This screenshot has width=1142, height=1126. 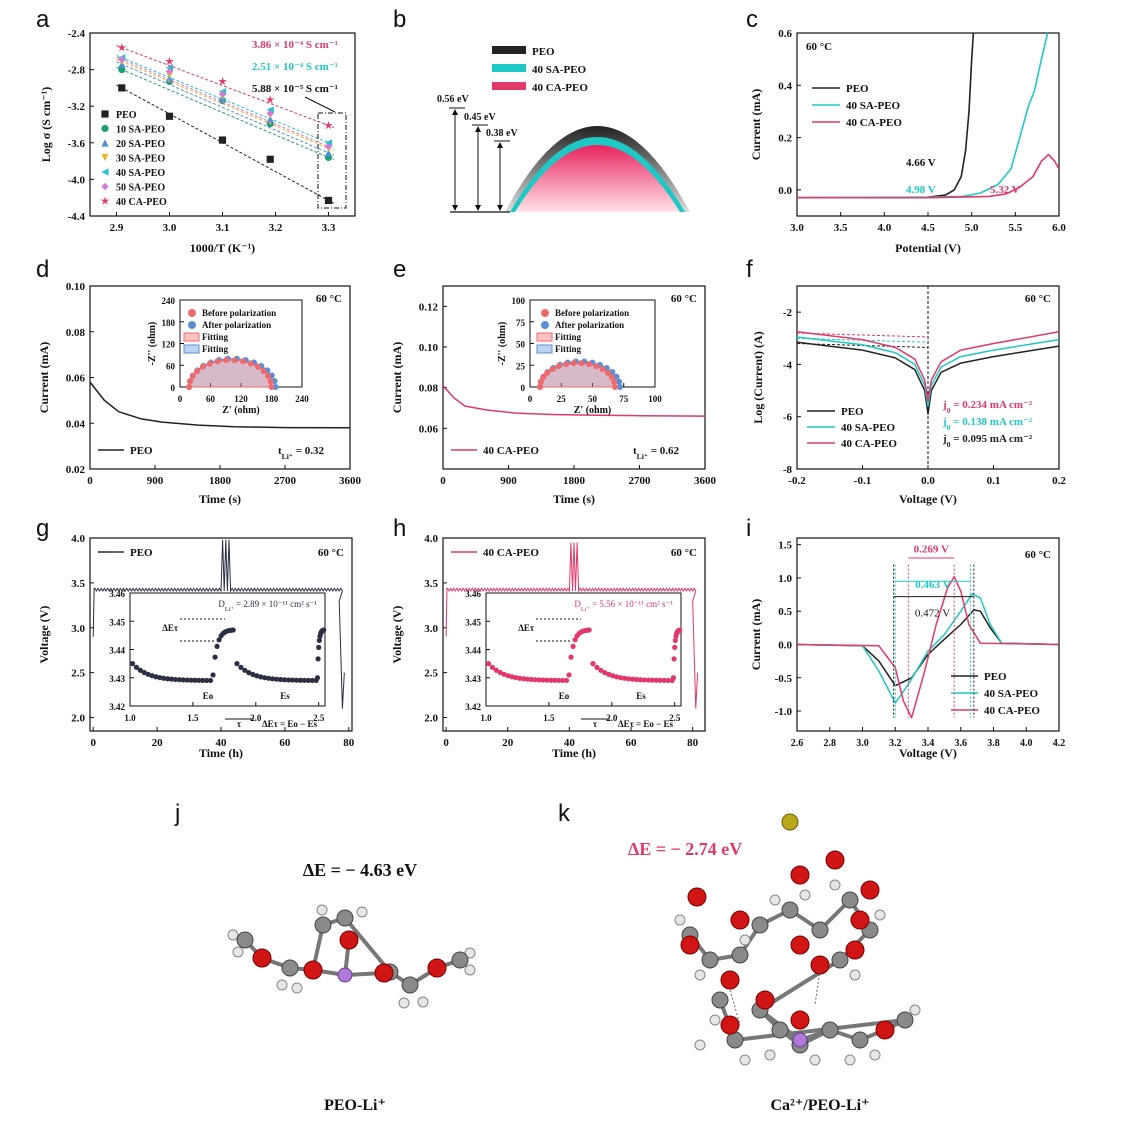 I want to click on h-y-tick-label: 2.5, so click(x=431, y=674).